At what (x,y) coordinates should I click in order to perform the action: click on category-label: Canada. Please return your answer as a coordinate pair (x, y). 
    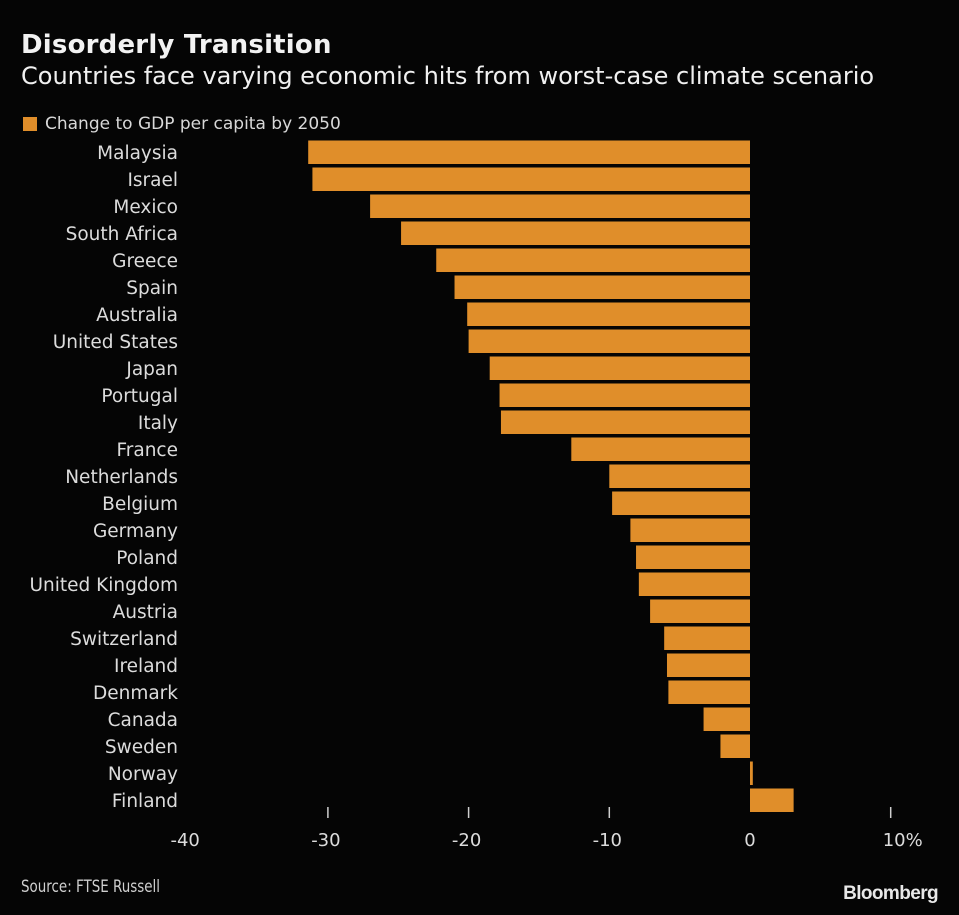
    Looking at the image, I should click on (143, 720).